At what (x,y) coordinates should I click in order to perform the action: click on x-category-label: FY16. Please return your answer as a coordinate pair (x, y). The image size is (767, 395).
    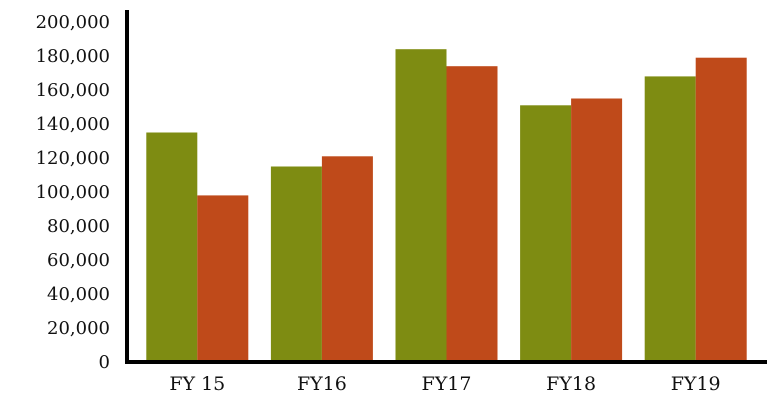
    Looking at the image, I should click on (322, 384).